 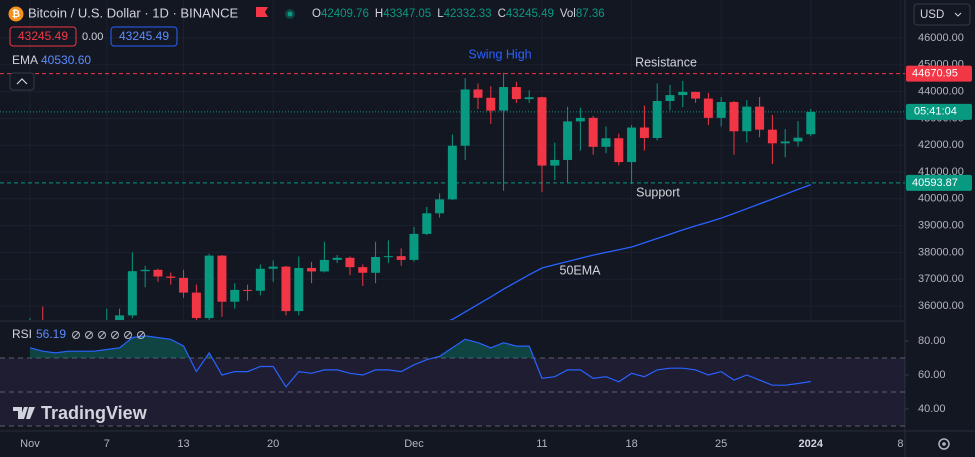 I want to click on x-tick-label: Nov, so click(x=30, y=444).